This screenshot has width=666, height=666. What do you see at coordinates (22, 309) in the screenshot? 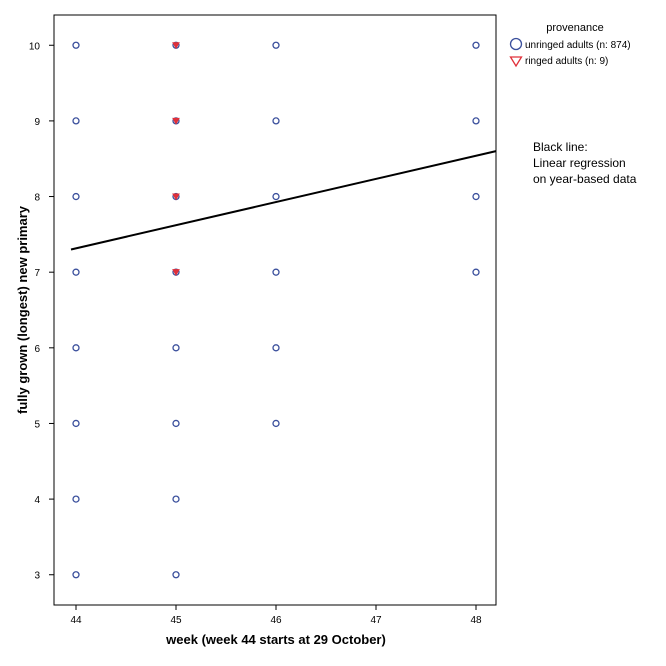
I see `y-axis-title: fully grown (longest) new primary` at bounding box center [22, 309].